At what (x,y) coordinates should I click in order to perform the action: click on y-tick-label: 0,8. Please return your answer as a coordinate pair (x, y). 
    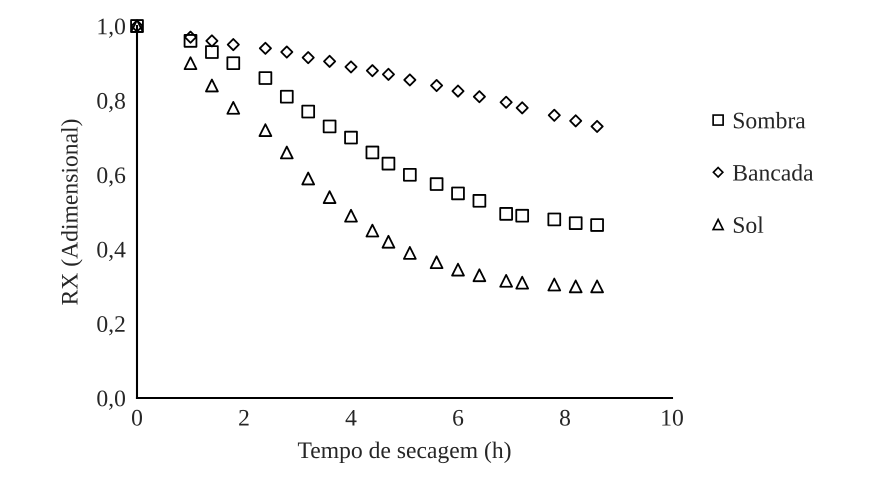
    Looking at the image, I should click on (111, 102).